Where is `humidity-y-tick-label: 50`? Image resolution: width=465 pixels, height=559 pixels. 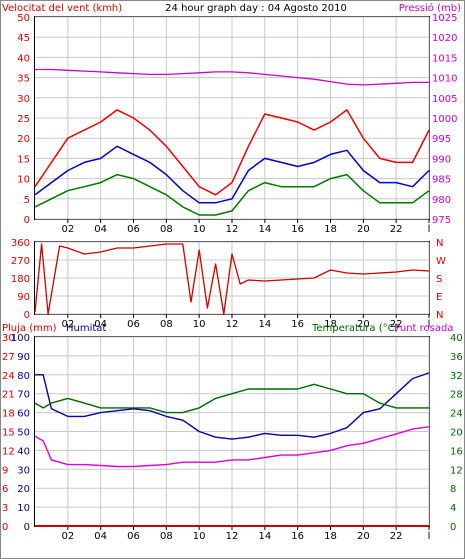 humidity-y-tick-label: 50 is located at coordinates (23, 433).